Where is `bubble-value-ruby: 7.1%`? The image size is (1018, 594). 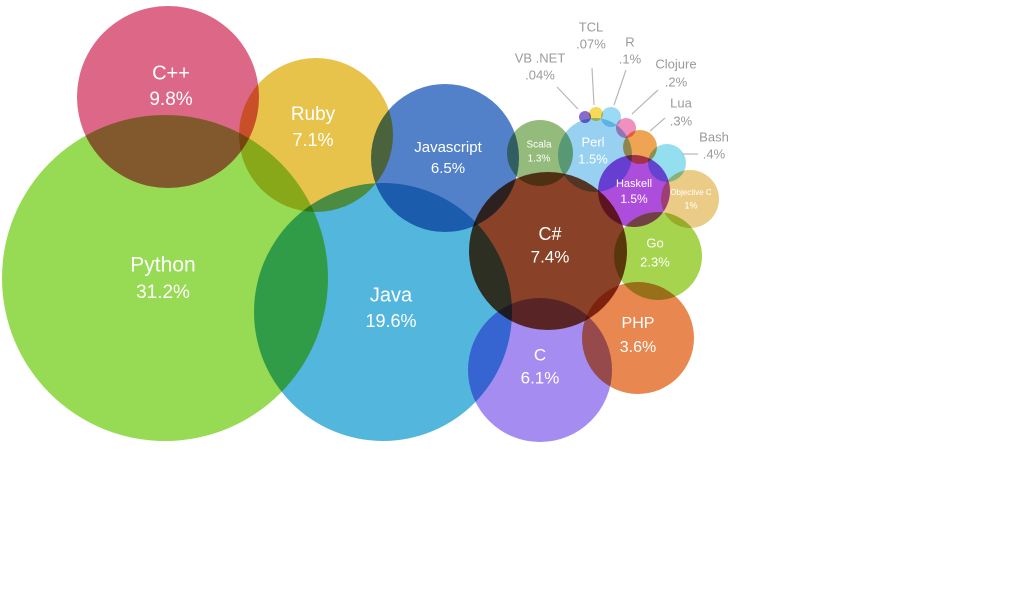 bubble-value-ruby: 7.1% is located at coordinates (312, 140).